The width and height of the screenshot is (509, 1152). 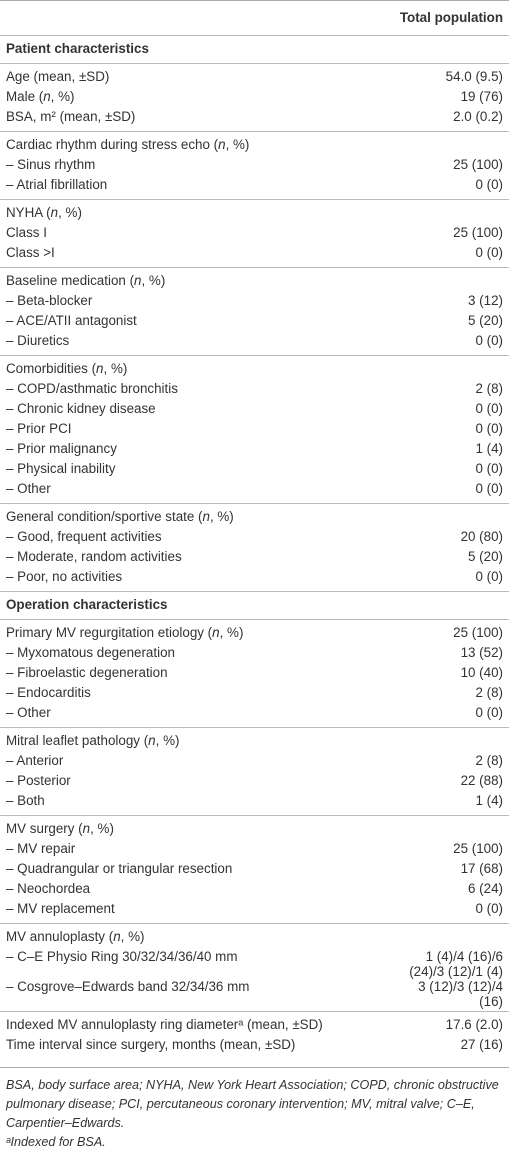 I want to click on row-label: – Beta-blocker, so click(x=49, y=300).